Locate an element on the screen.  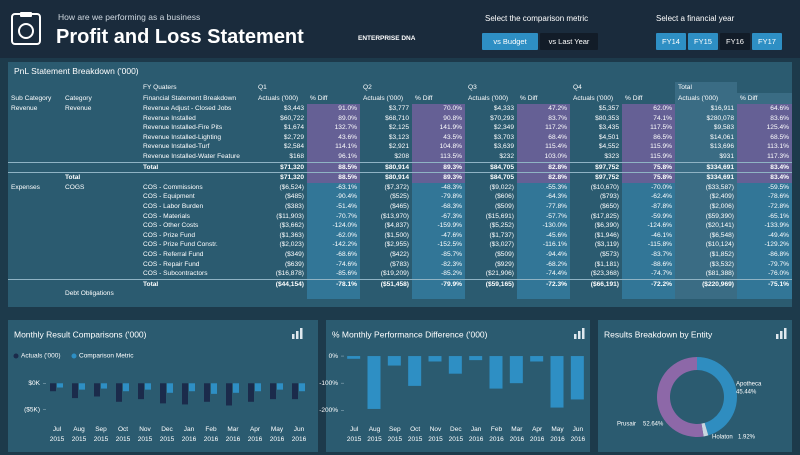
table-cell: ($422) is located at coordinates (399, 254).